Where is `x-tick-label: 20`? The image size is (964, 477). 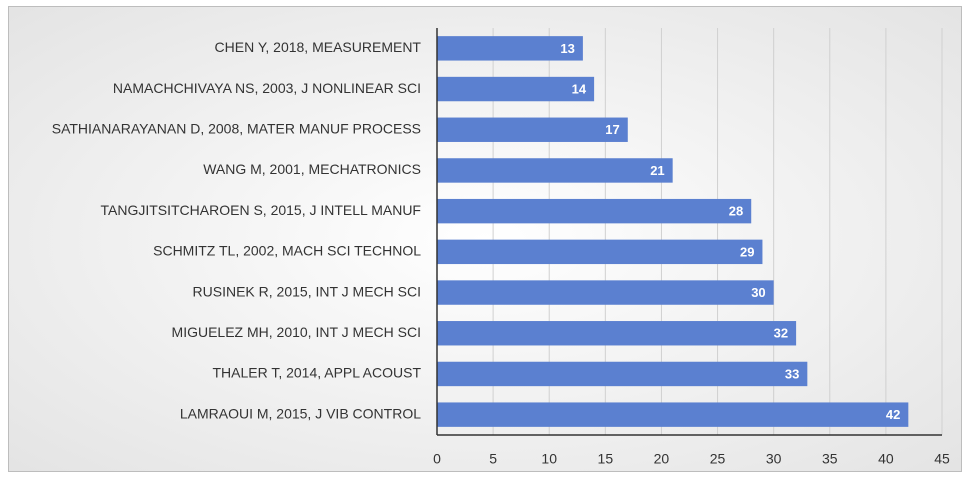
x-tick-label: 20 is located at coordinates (662, 459).